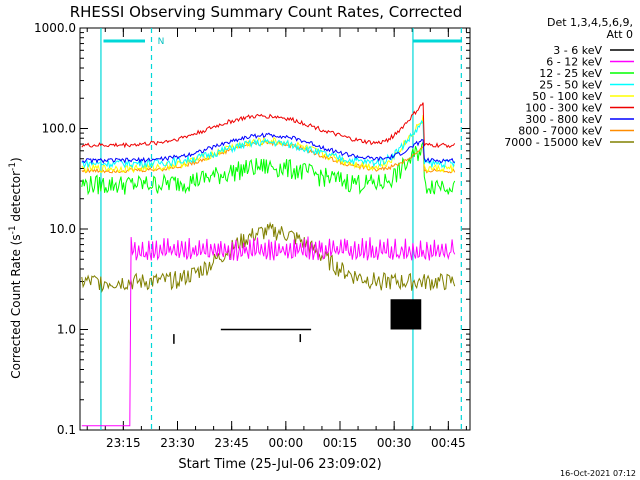 This screenshot has height=480, width=640. Describe the element at coordinates (448, 443) in the screenshot. I see `x-tick-label: 00:45` at that location.